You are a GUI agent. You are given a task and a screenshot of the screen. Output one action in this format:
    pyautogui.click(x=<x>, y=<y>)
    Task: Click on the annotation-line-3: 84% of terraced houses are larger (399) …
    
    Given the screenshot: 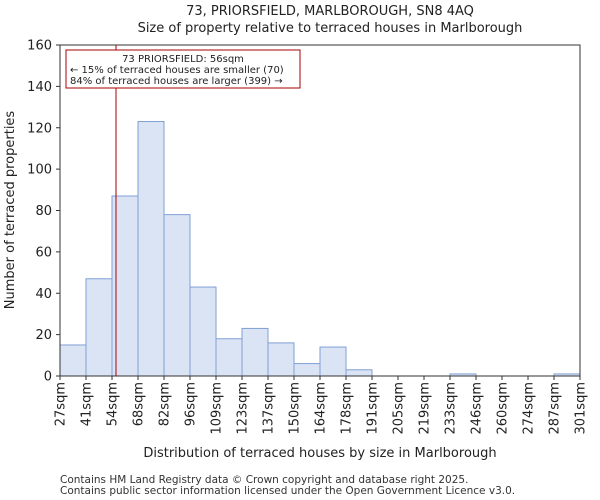 What is the action you would take?
    pyautogui.click(x=176, y=81)
    